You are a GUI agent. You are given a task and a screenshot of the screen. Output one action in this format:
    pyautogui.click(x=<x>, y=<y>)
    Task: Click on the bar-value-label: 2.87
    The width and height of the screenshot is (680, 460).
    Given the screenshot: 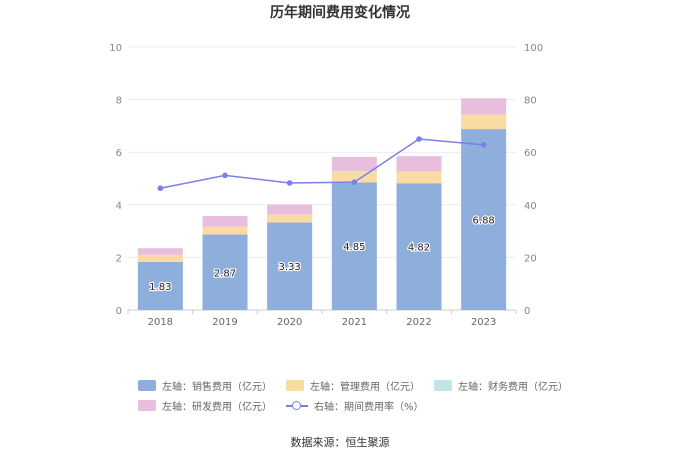 What is the action you would take?
    pyautogui.click(x=225, y=273)
    